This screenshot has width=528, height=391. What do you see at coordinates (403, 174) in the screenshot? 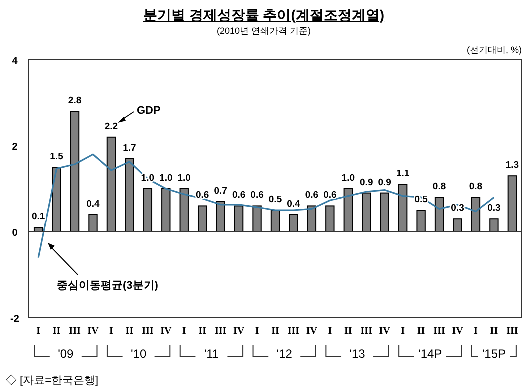
I see `data-label: 1.1` at bounding box center [403, 174].